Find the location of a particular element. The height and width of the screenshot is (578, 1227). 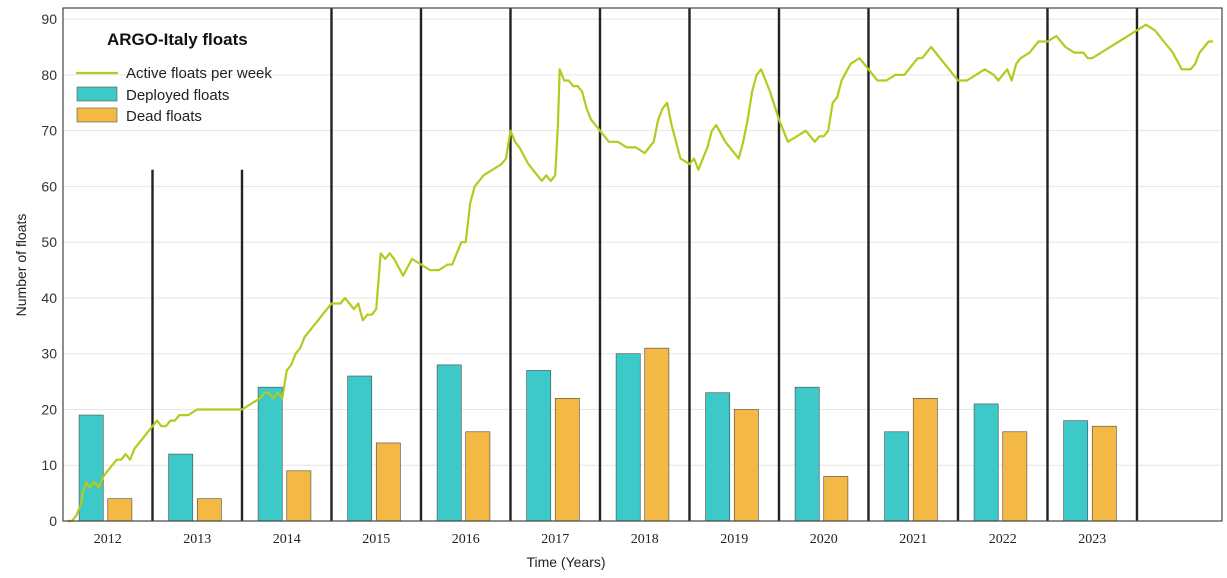

legend-label-deployed: Deployed floats is located at coordinates (177, 95).